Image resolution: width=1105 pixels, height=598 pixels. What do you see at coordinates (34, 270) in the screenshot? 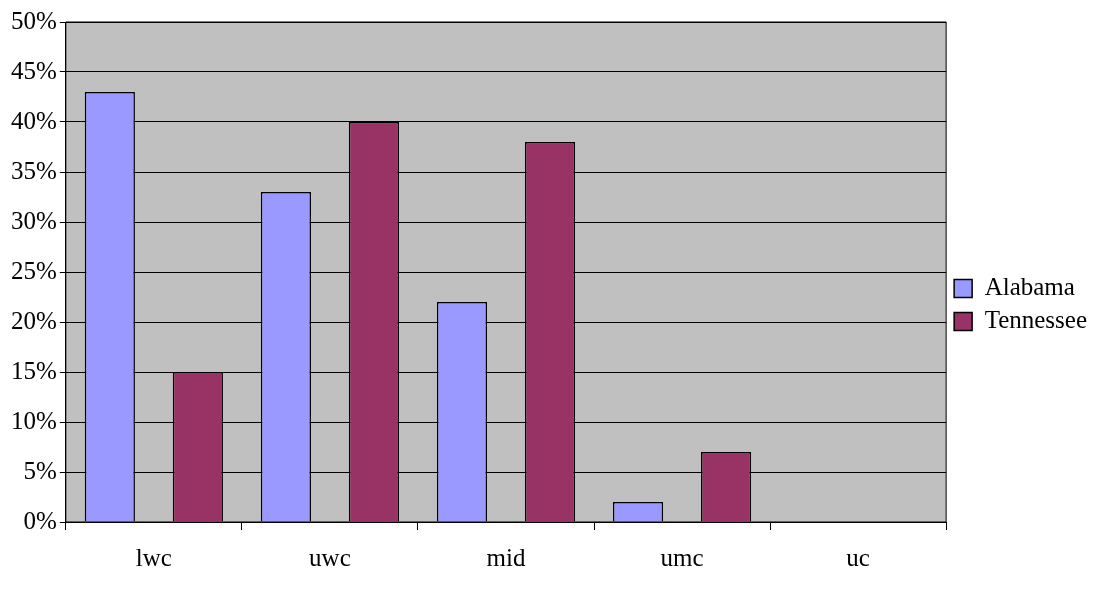
I see `y-tick-label: 25%` at bounding box center [34, 270].